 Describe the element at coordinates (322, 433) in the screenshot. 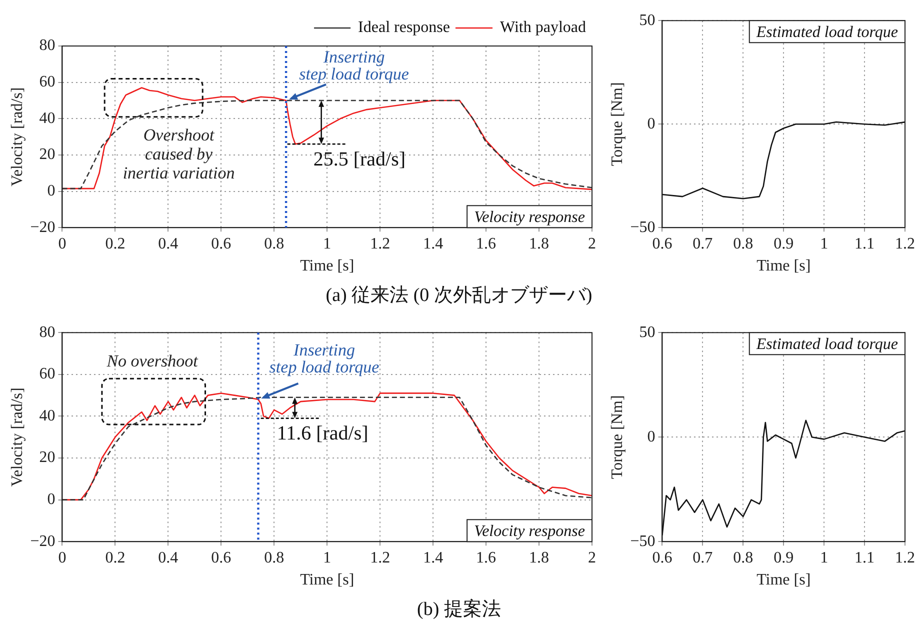

I see `annotation: 11.6 [rad/s]` at that location.